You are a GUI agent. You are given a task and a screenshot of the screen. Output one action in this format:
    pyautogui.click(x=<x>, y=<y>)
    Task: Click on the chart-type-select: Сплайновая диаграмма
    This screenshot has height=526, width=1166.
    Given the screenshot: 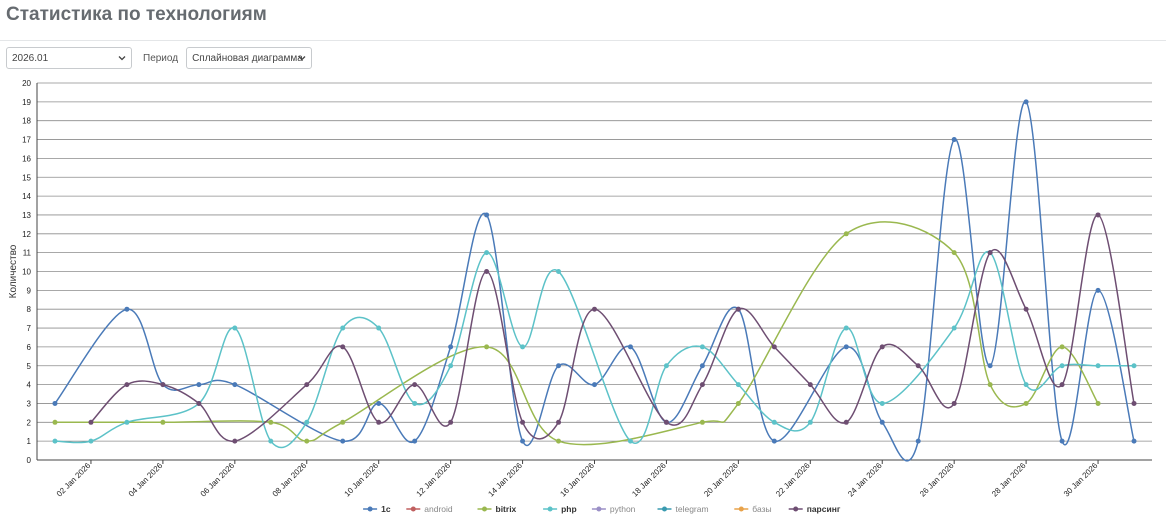 What is the action you would take?
    pyautogui.click(x=249, y=58)
    